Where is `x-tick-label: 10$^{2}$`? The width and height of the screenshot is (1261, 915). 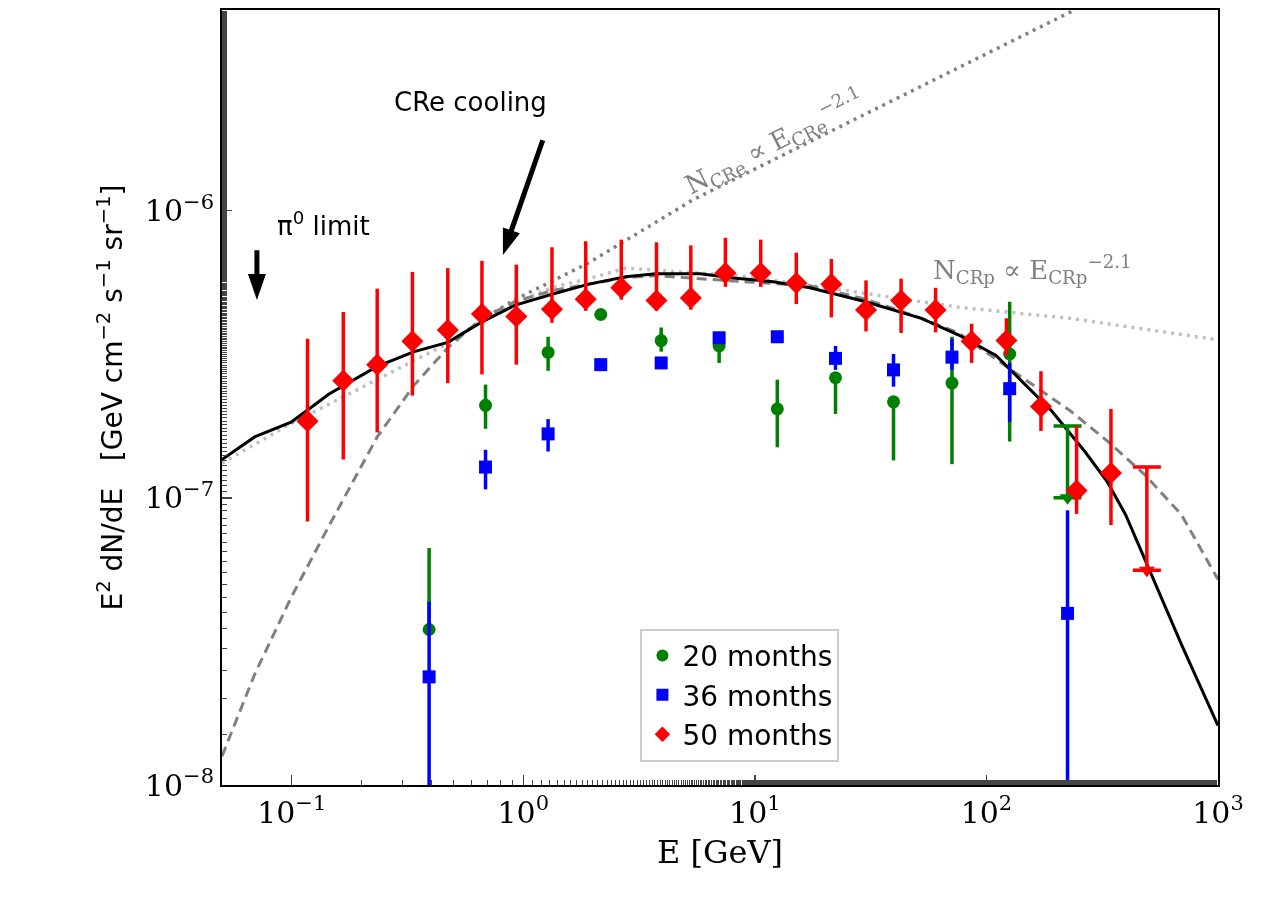 x-tick-label: 10$^{2}$ is located at coordinates (986, 810).